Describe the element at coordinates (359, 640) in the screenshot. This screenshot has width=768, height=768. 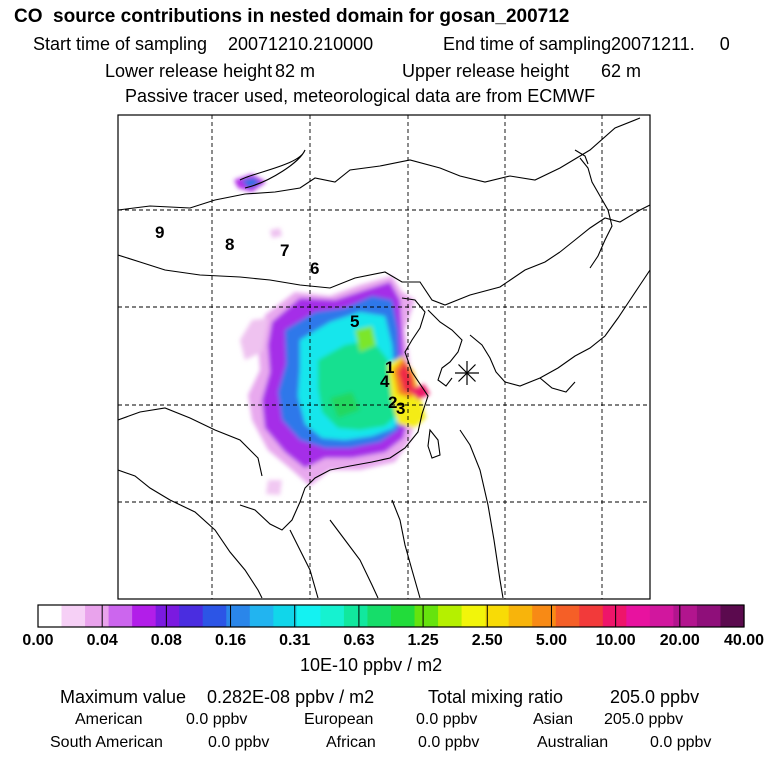
I see `colorbar-tick-label: 0.63` at that location.